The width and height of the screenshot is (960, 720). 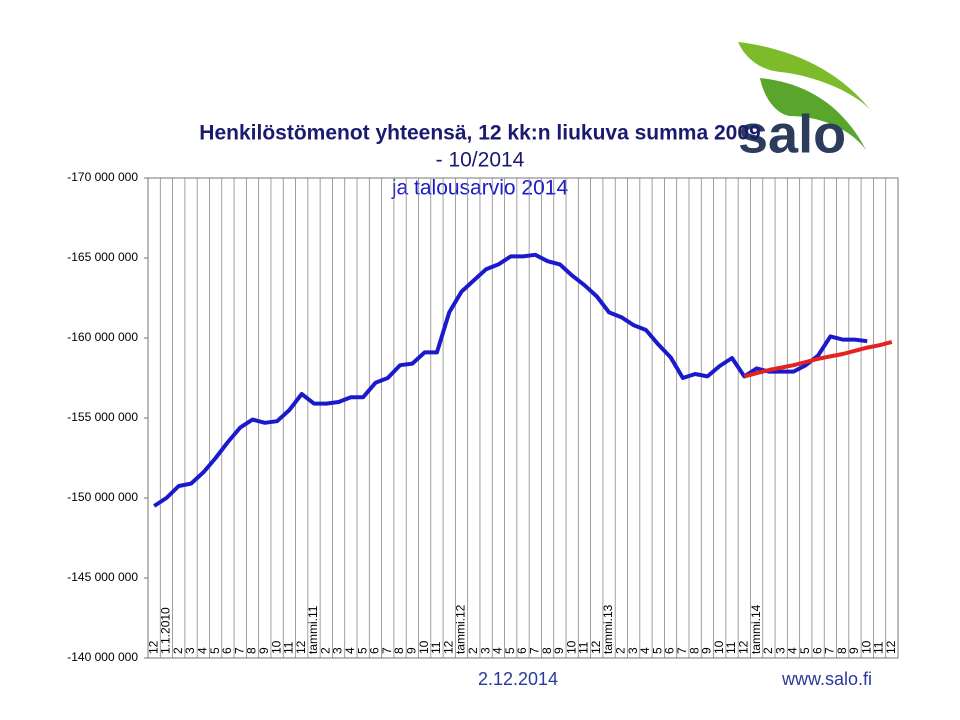 What do you see at coordinates (756, 629) in the screenshot?
I see `x-tick-label: tammi.14` at bounding box center [756, 629].